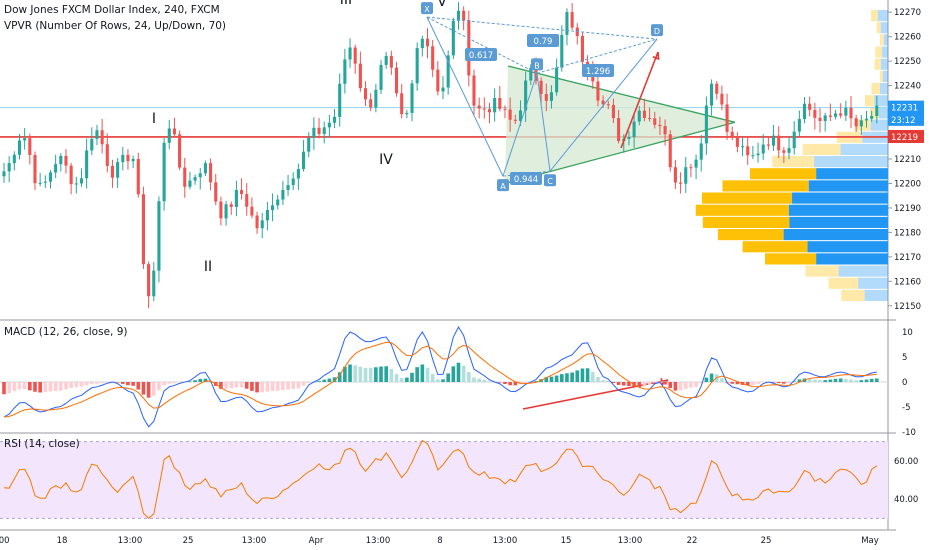 The image size is (932, 550). I want to click on harmonic-point-x, so click(427, 8).